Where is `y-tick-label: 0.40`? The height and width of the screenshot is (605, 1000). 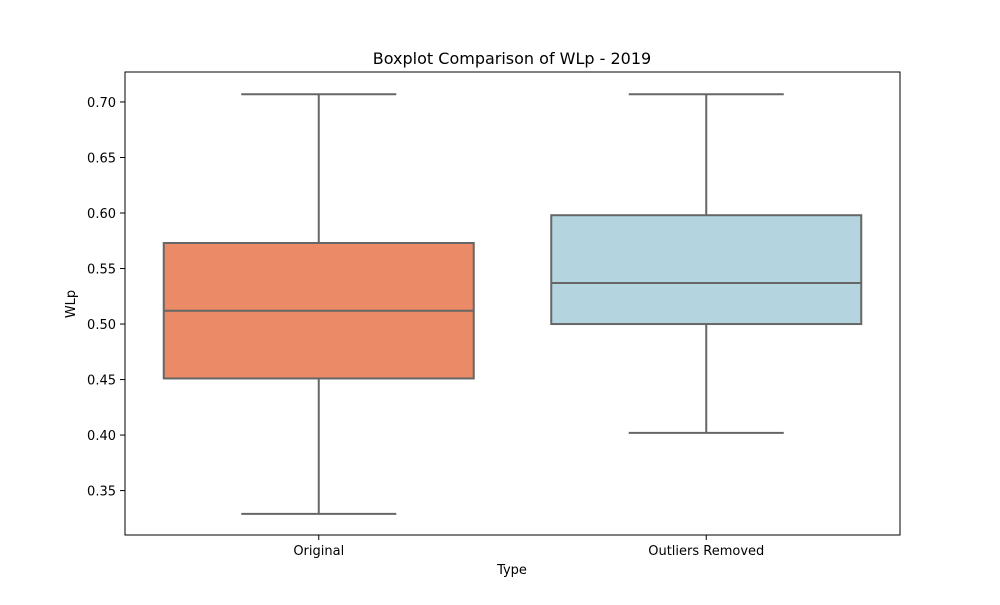 y-tick-label: 0.40 is located at coordinates (101, 436).